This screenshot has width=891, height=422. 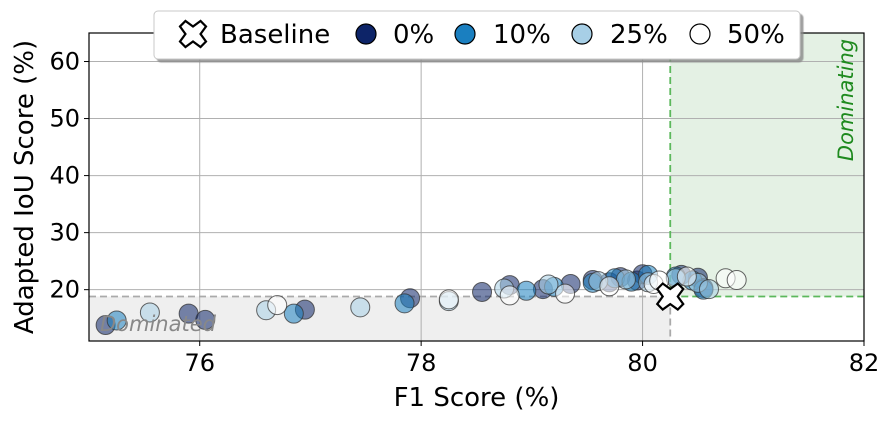 I want to click on legend-label: 25%, so click(x=639, y=35).